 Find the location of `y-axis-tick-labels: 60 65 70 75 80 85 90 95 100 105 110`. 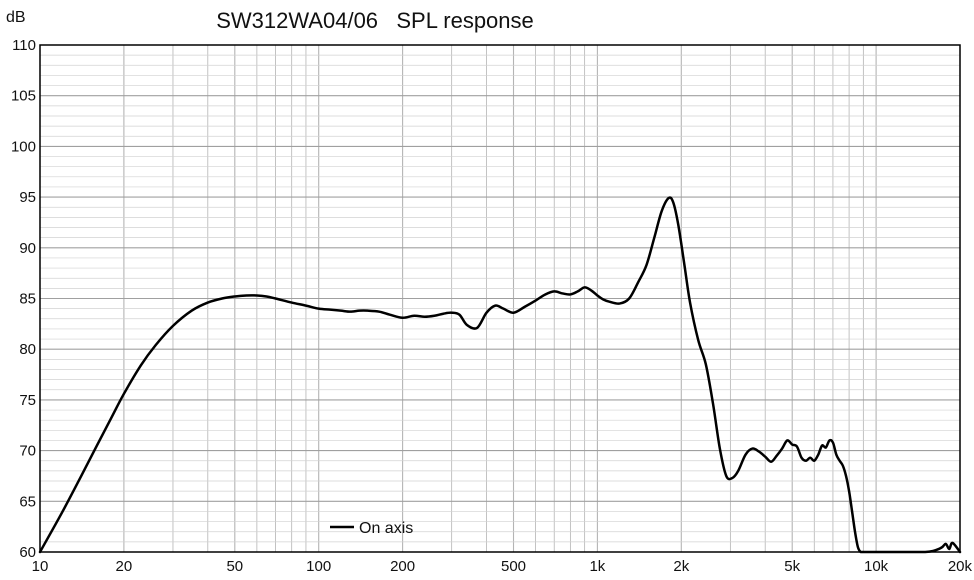

y-axis-tick-labels: 60 65 70 75 80 85 90 95 100 105 110 is located at coordinates (23, 299).